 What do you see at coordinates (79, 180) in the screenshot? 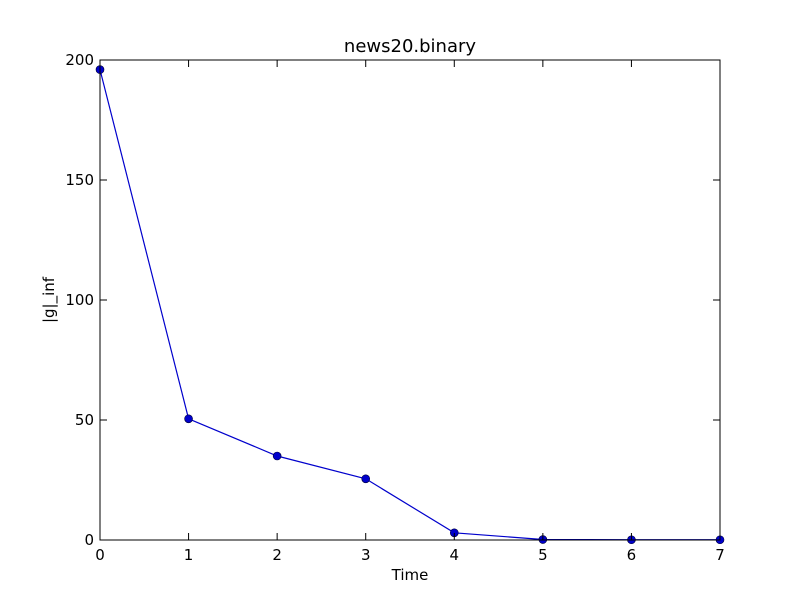
I see `y-tick-label: 150` at bounding box center [79, 180].